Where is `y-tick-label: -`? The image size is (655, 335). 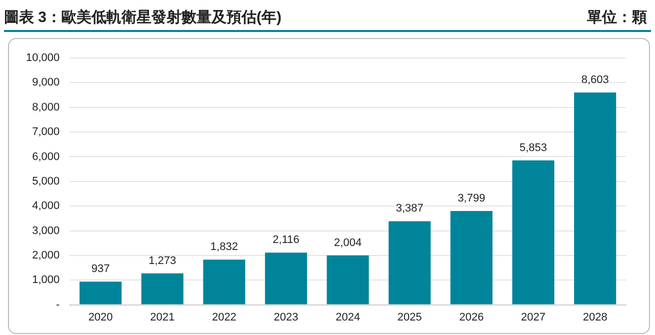 y-tick-label: - is located at coordinates (58, 304).